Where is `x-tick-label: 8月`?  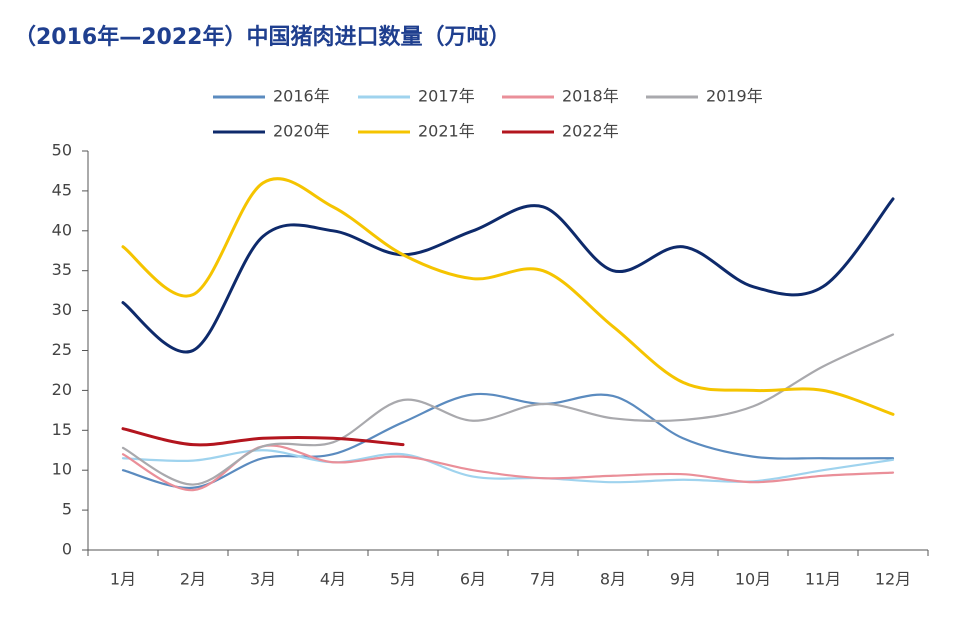 x-tick-label: 8月 is located at coordinates (613, 579).